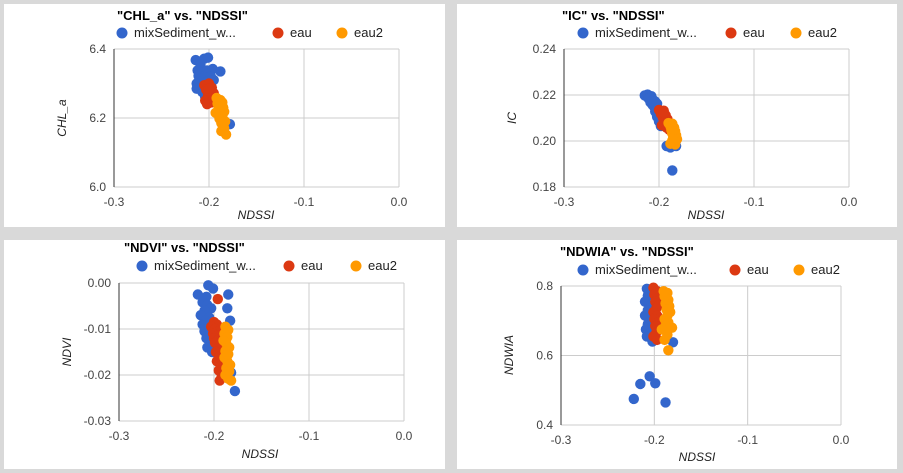  I want to click on y-tick-label: 0.8, so click(544, 286).